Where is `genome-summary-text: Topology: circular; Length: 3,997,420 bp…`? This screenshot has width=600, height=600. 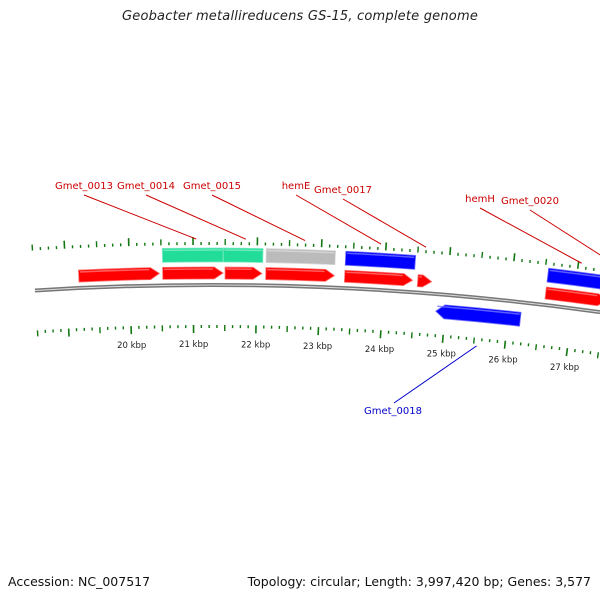
genome-summary-text: Topology: circular; Length: 3,997,420 bp… is located at coordinates (419, 581).